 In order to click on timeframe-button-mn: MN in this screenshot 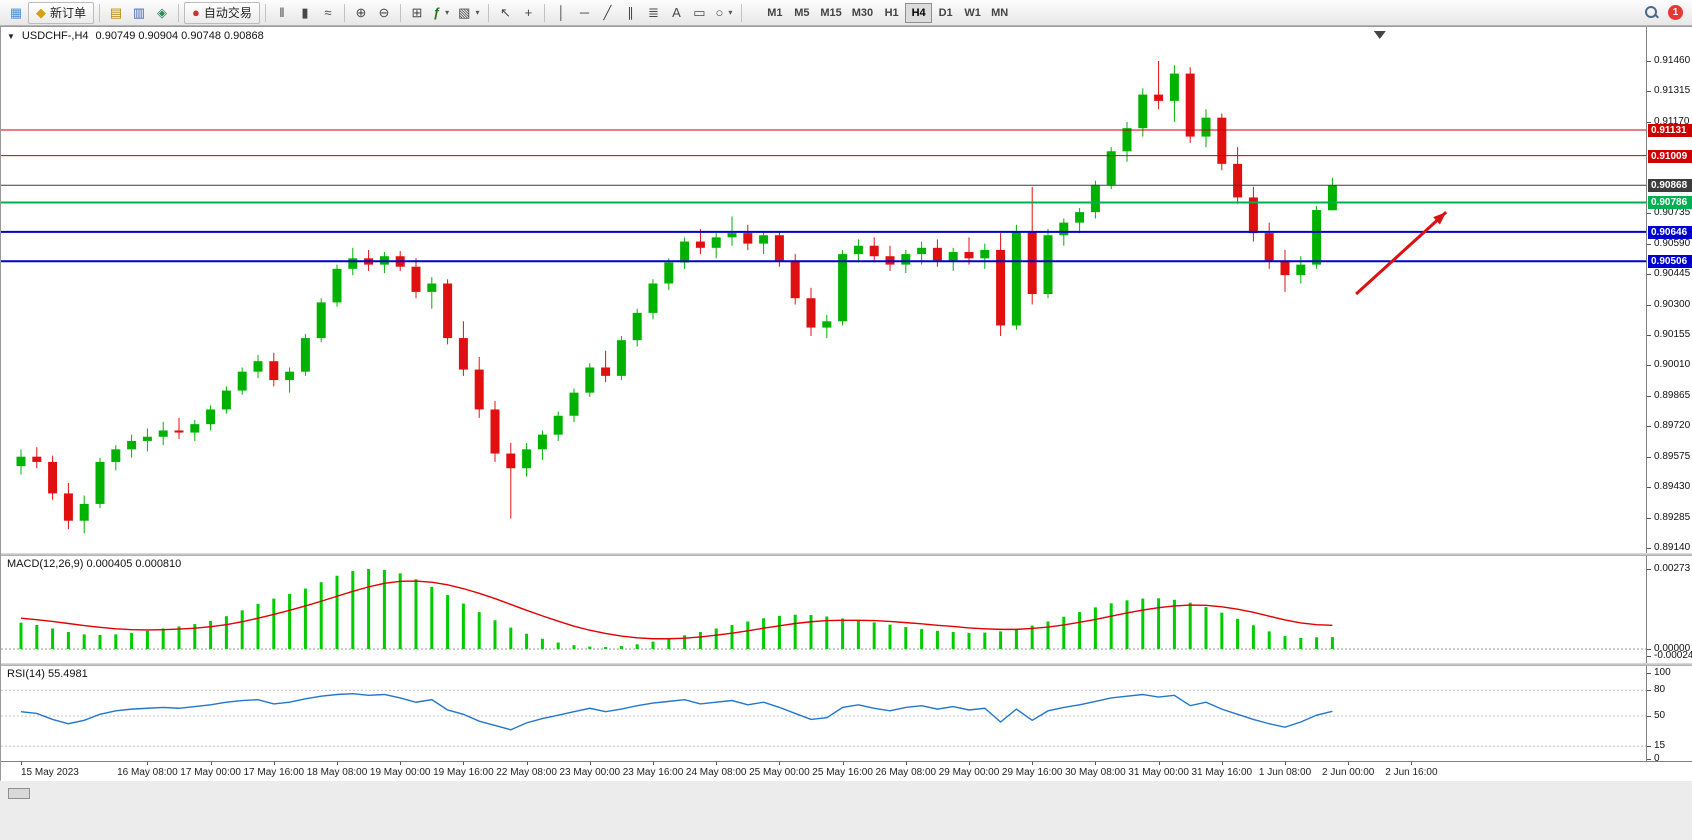, I will do `click(999, 13)`.